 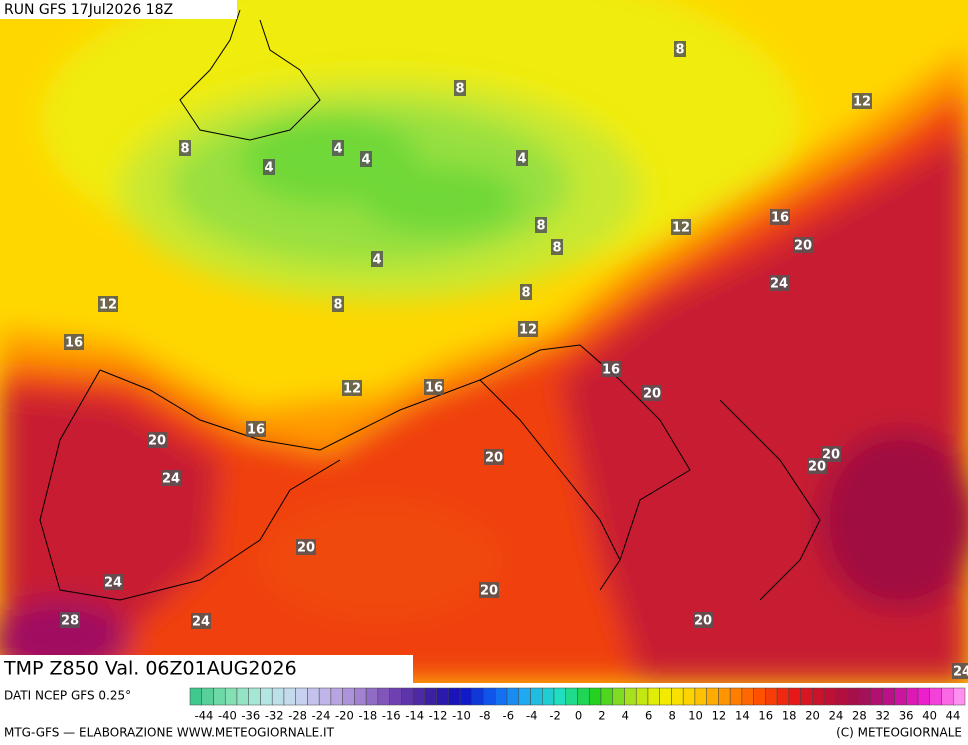 I want to click on color-bar-label: 12, so click(x=719, y=716).